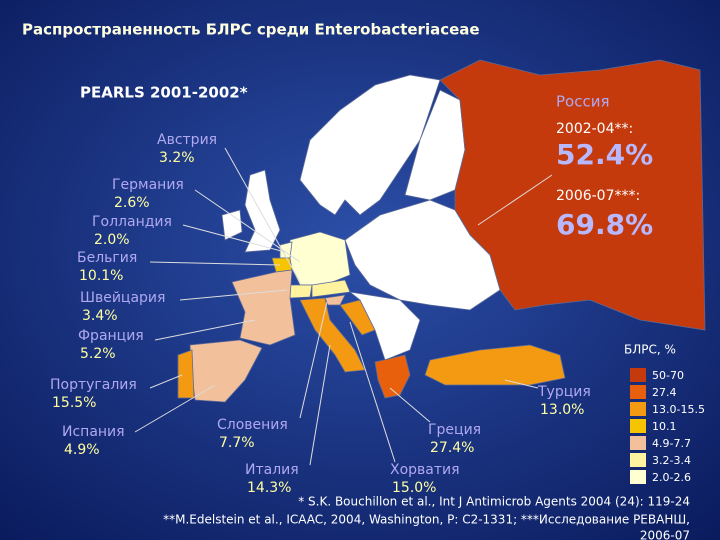  What do you see at coordinates (454, 430) in the screenshot?
I see `country-name: Греция` at bounding box center [454, 430].